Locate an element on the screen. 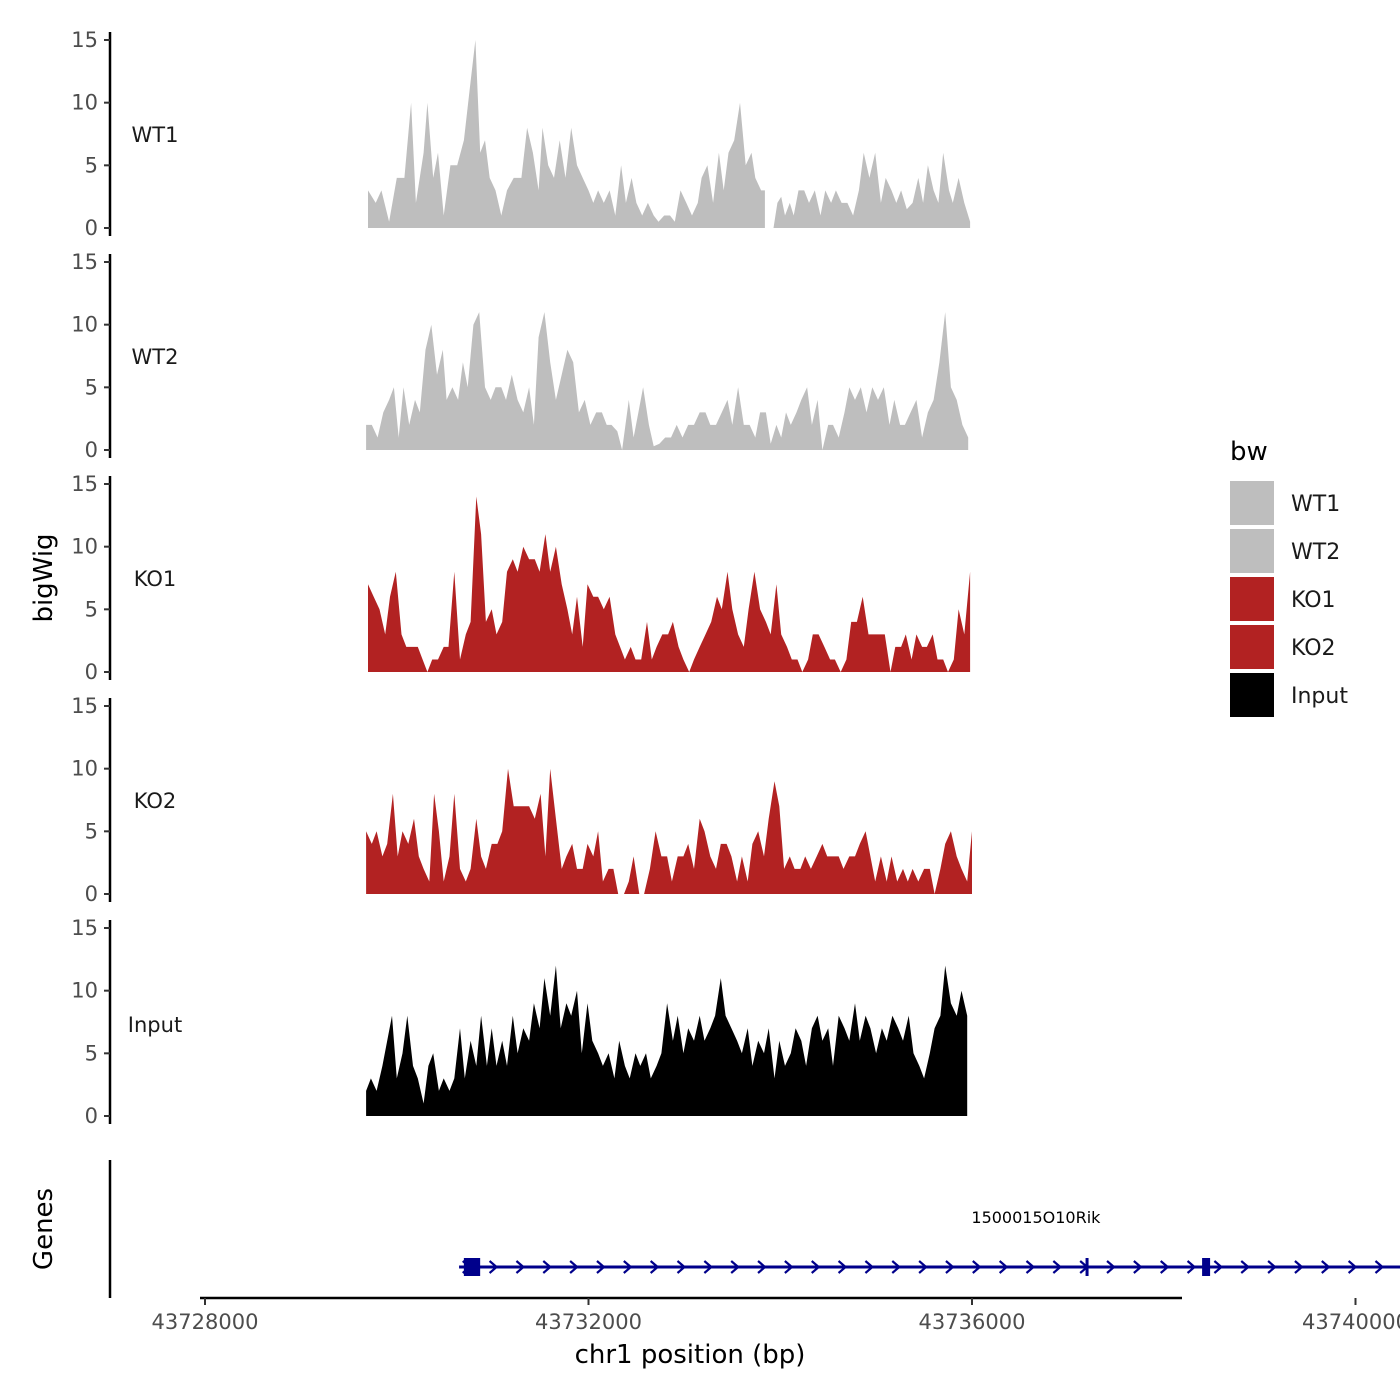 This screenshot has height=1400, width=1400. track-label-ko2: KO2 is located at coordinates (155, 801).